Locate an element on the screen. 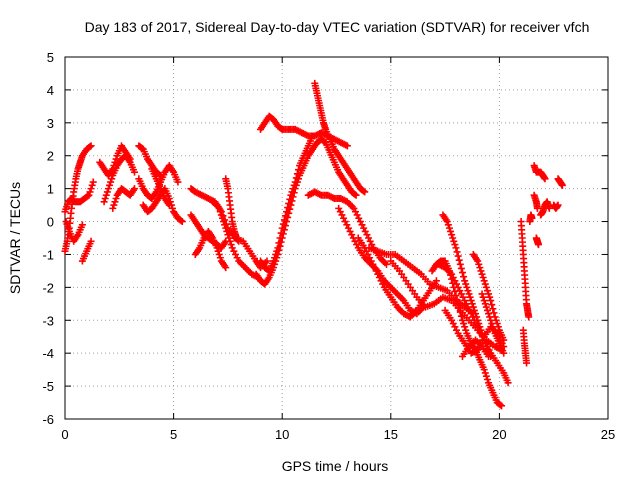  series-s9 is located at coordinates (158, 182).